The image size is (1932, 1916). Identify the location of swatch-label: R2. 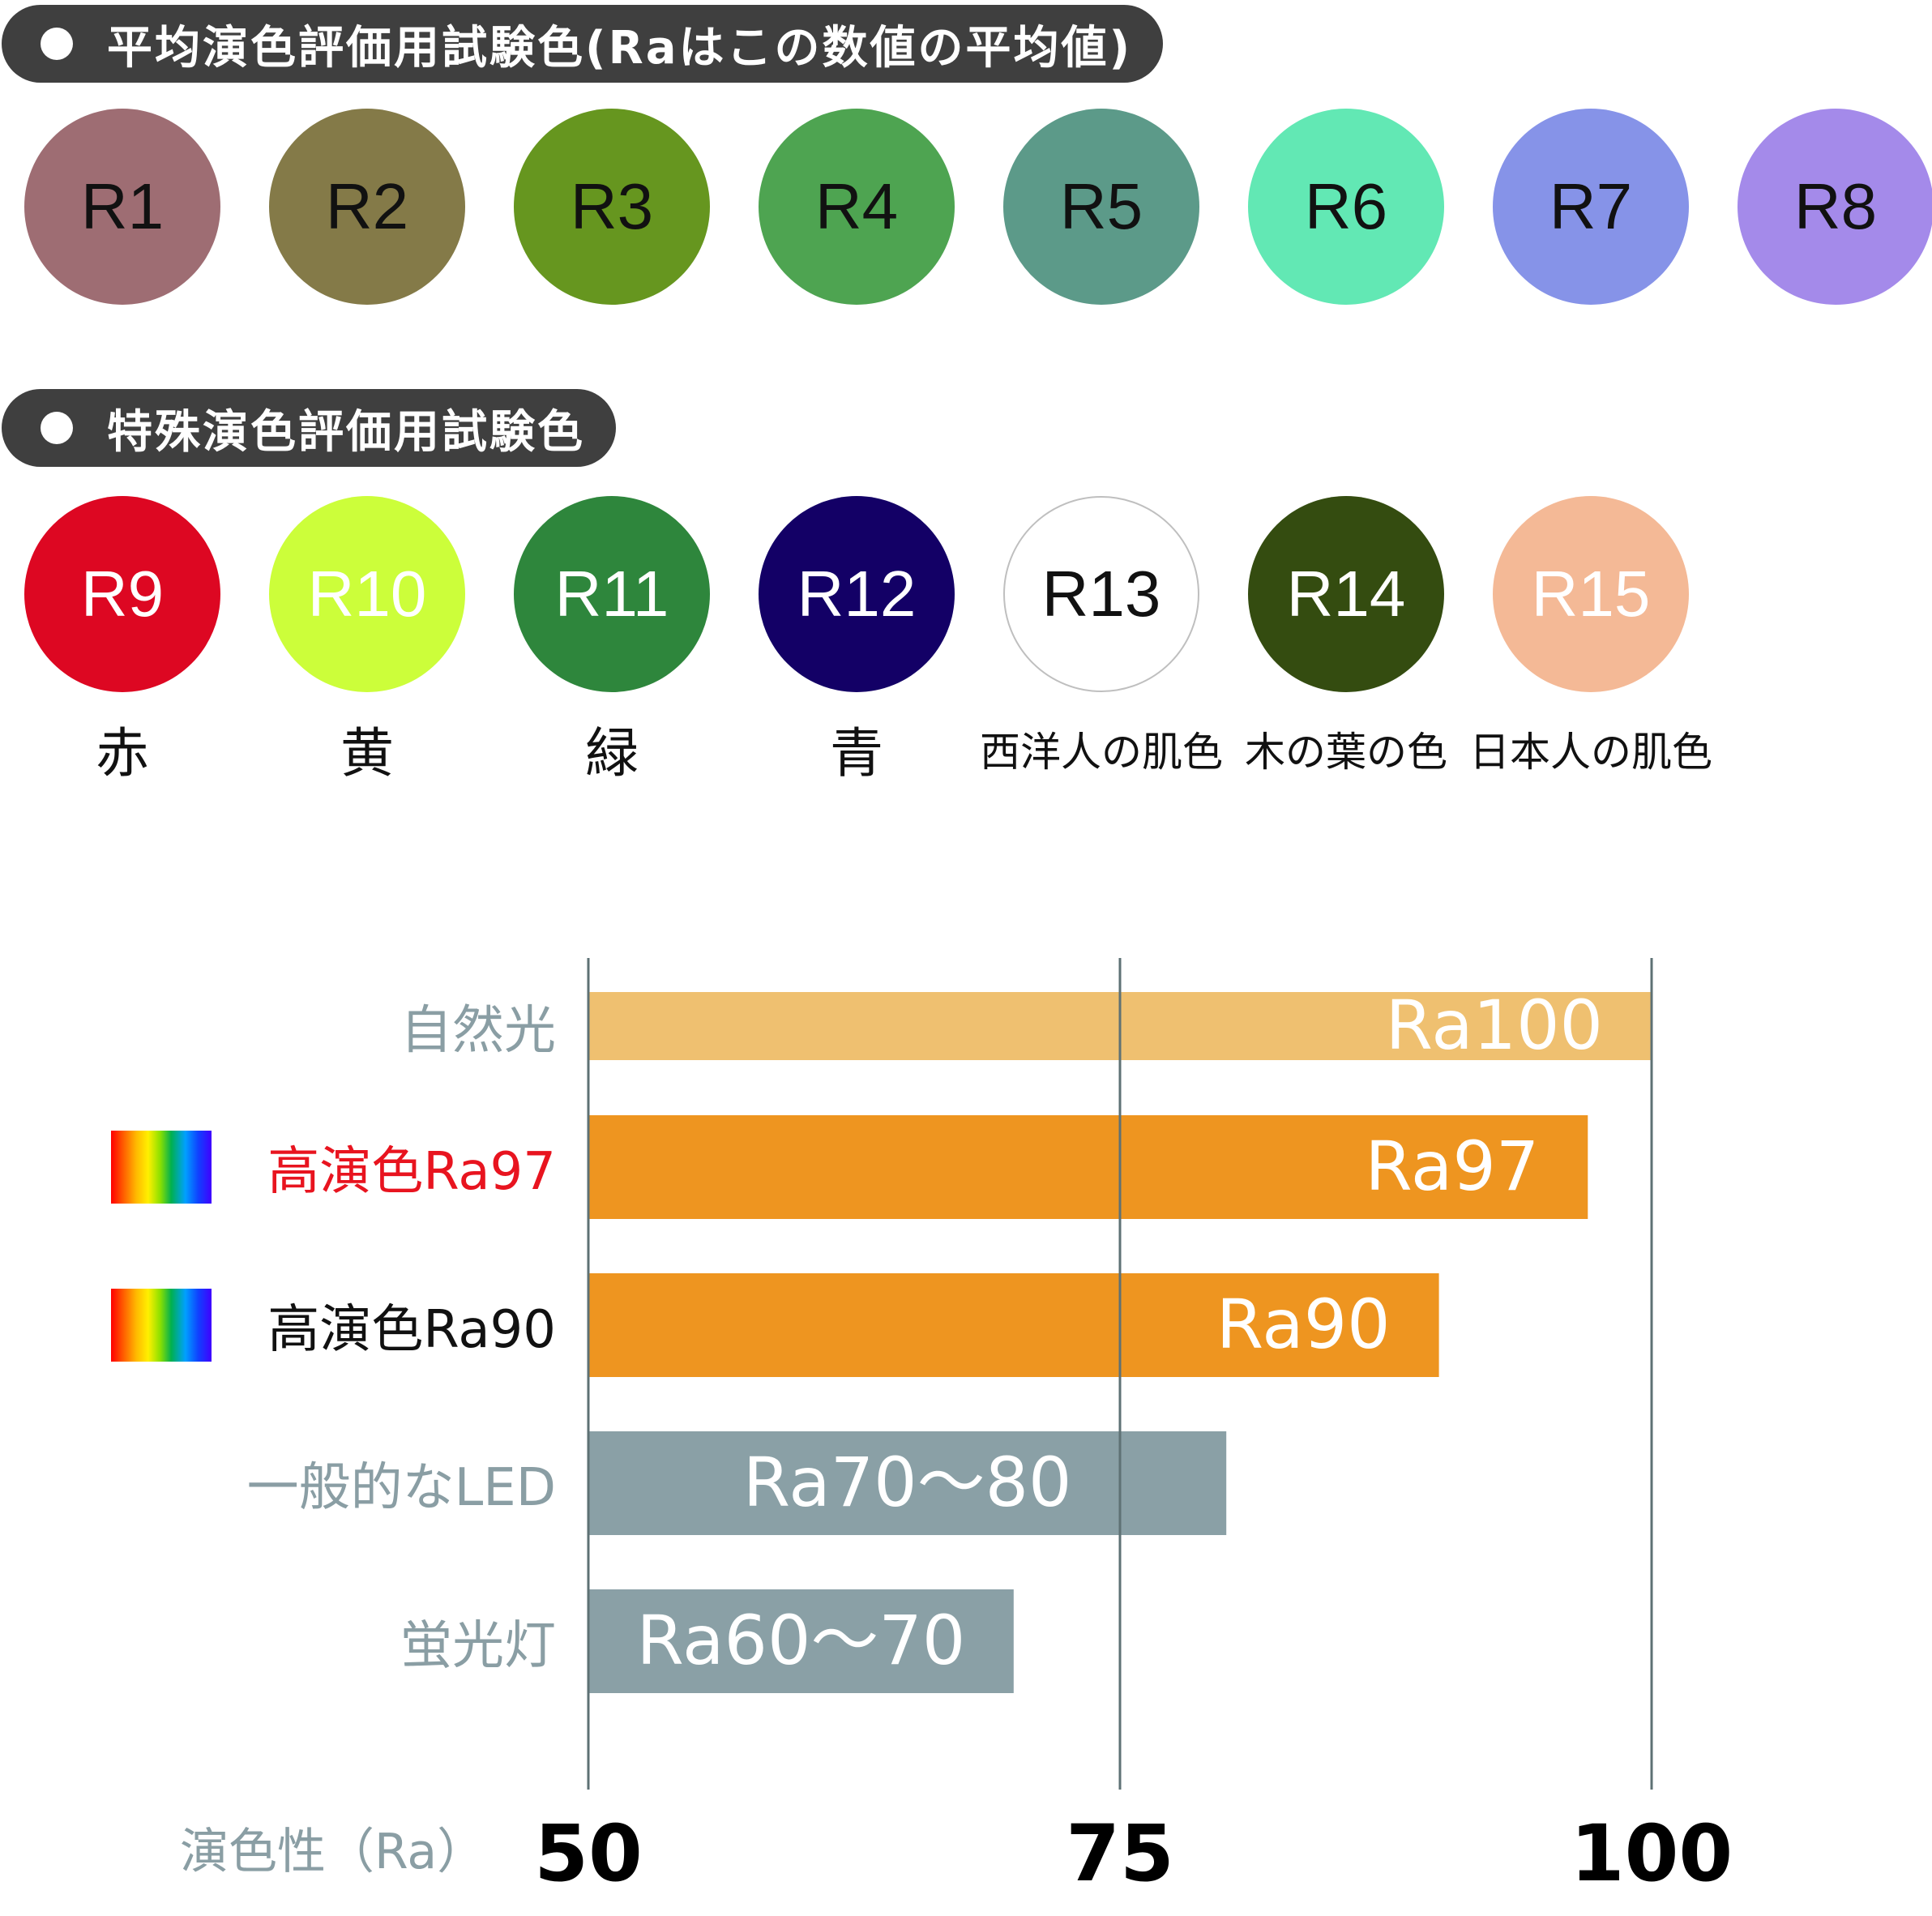
(367, 206).